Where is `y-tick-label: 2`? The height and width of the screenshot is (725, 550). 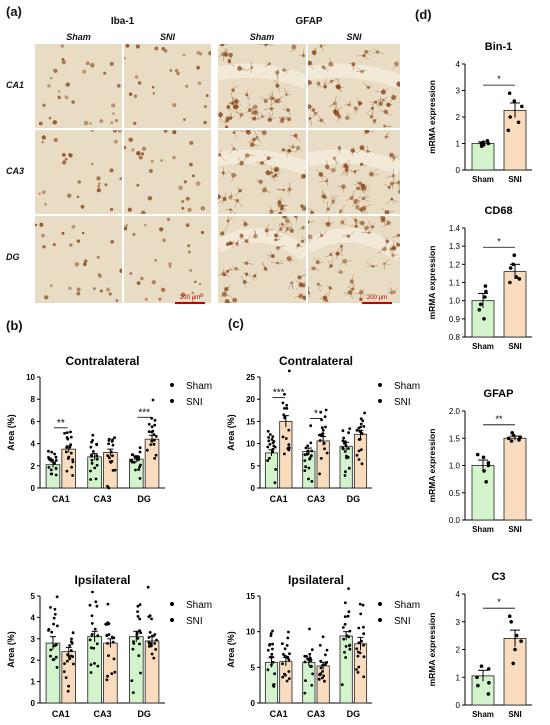
y-tick-label: 2 is located at coordinates (33, 466).